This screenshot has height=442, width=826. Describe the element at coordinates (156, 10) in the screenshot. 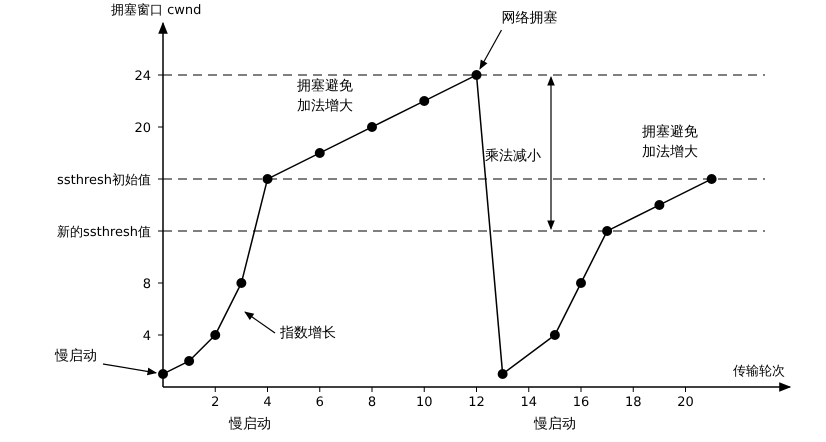

I see `y-axis-title: 拥塞窗口 cwnd` at that location.